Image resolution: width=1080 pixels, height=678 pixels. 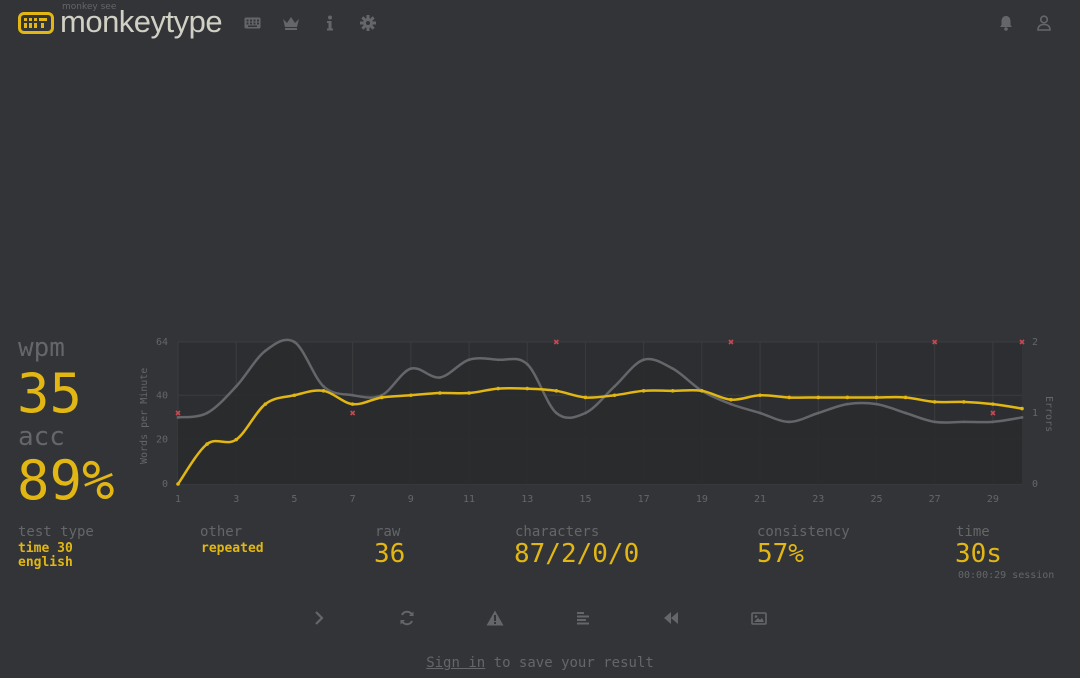 I want to click on time-value: 30s, so click(x=978, y=554).